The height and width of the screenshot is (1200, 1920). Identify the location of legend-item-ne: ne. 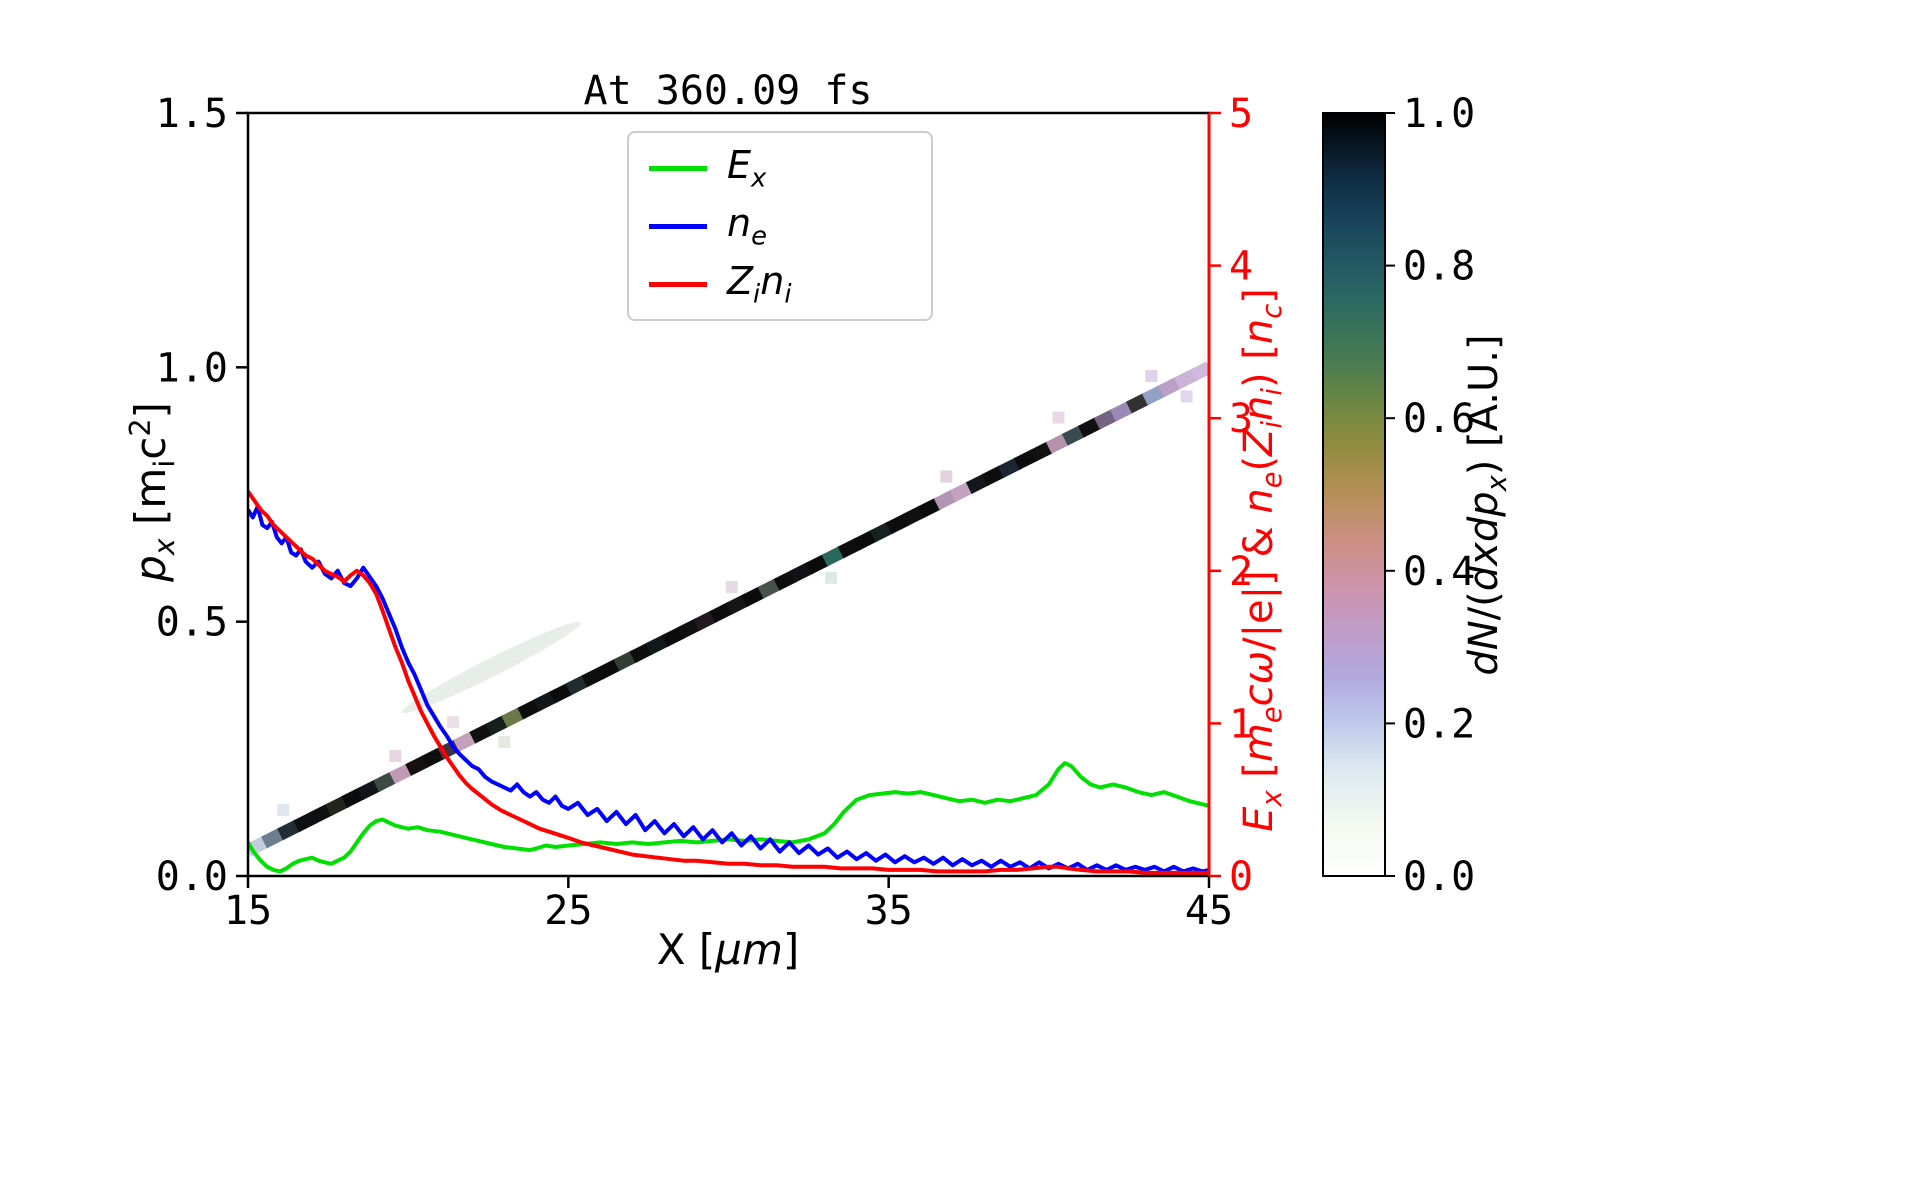
(790, 226).